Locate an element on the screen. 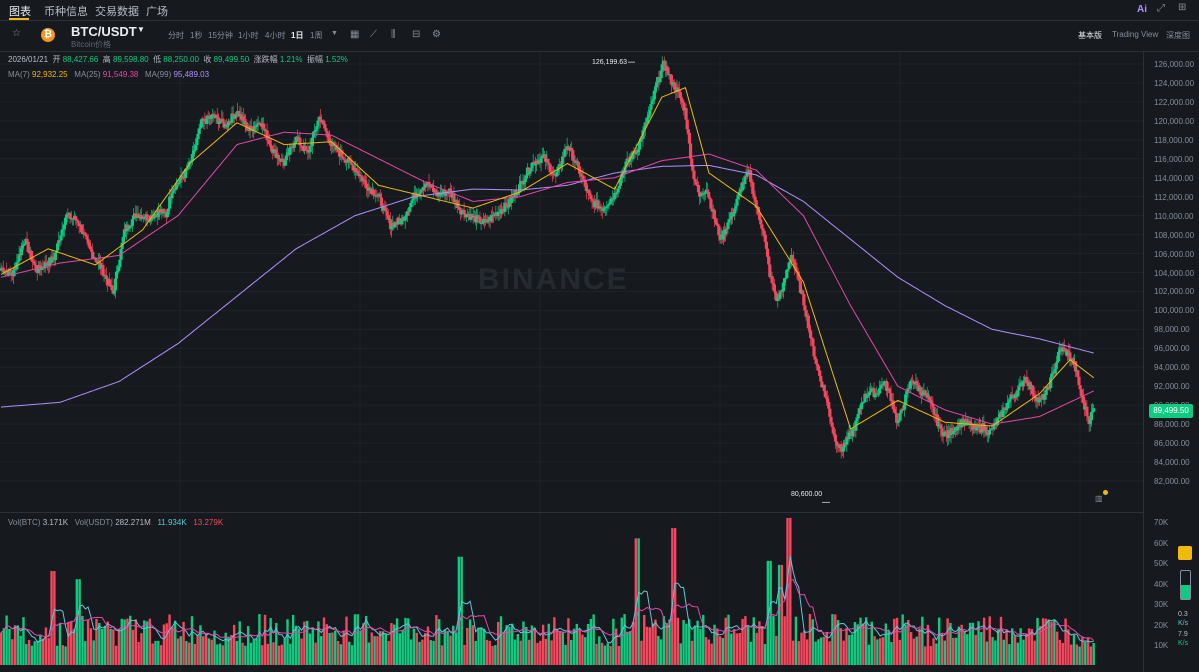 Image resolution: width=1199 pixels, height=672 pixels. interval-15m: 15分钟 is located at coordinates (220, 35).